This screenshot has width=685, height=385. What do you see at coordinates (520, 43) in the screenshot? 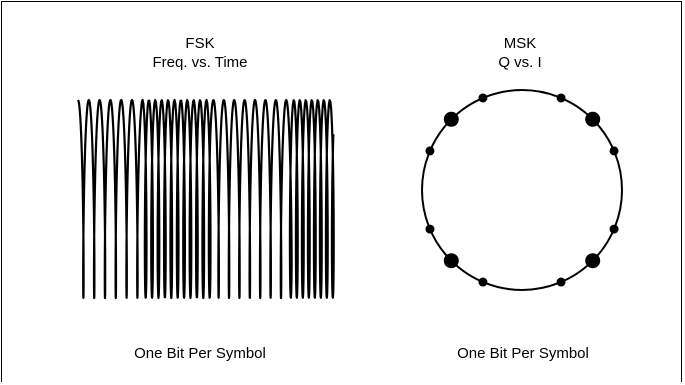
I see `msk-title: MSK` at bounding box center [520, 43].